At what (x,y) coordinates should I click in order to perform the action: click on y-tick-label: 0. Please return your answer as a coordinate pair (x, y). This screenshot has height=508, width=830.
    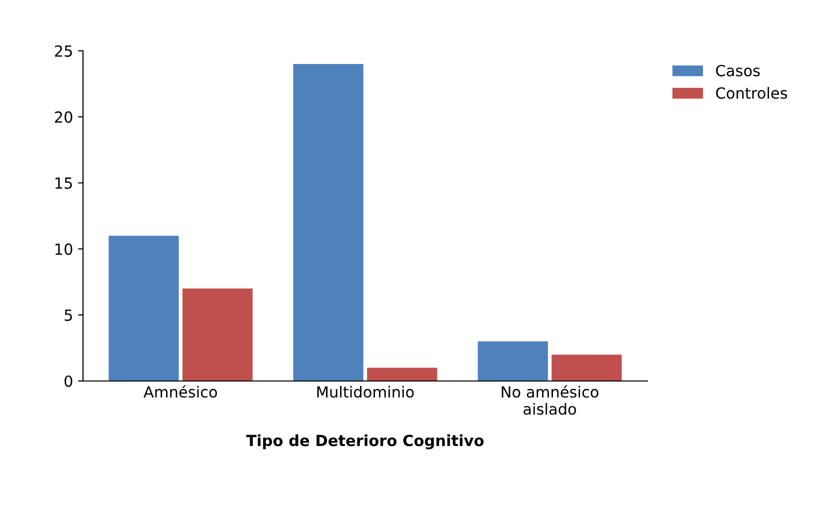
    Looking at the image, I should click on (68, 381).